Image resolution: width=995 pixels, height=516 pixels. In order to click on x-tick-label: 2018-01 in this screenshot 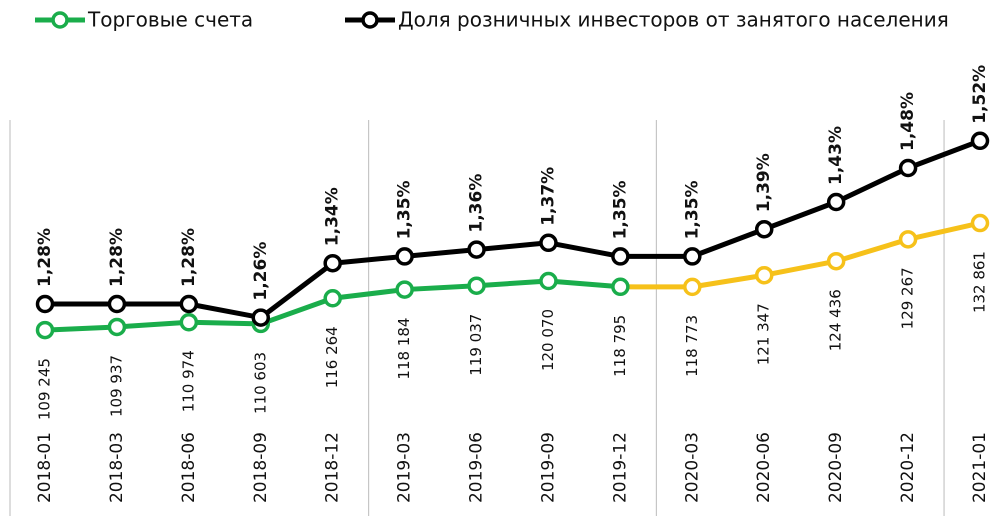, I will do `click(45, 467)`.